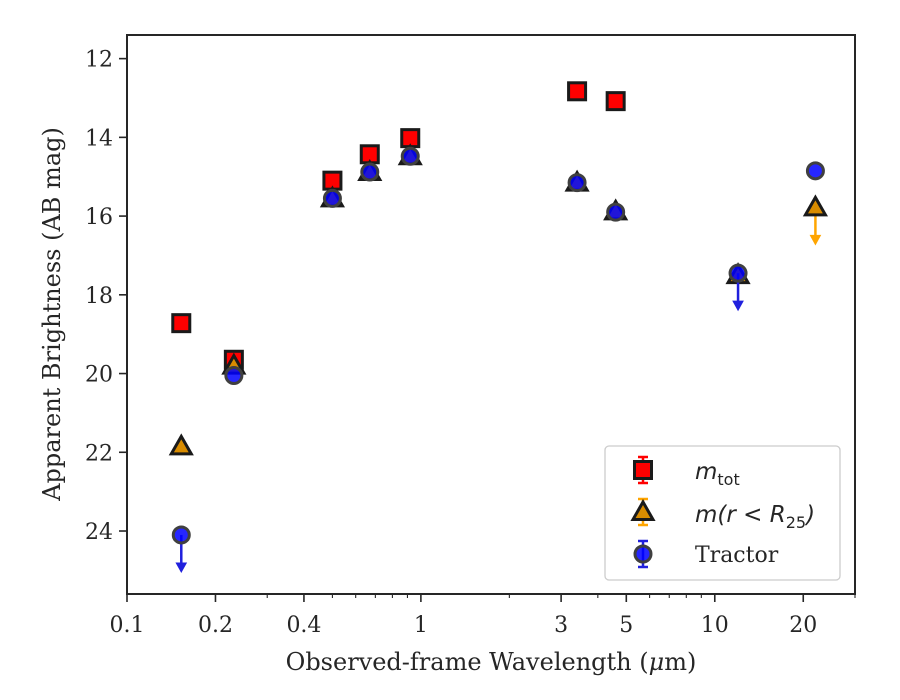 The height and width of the screenshot is (700, 900). I want to click on y-tick-label: 22, so click(99, 453).